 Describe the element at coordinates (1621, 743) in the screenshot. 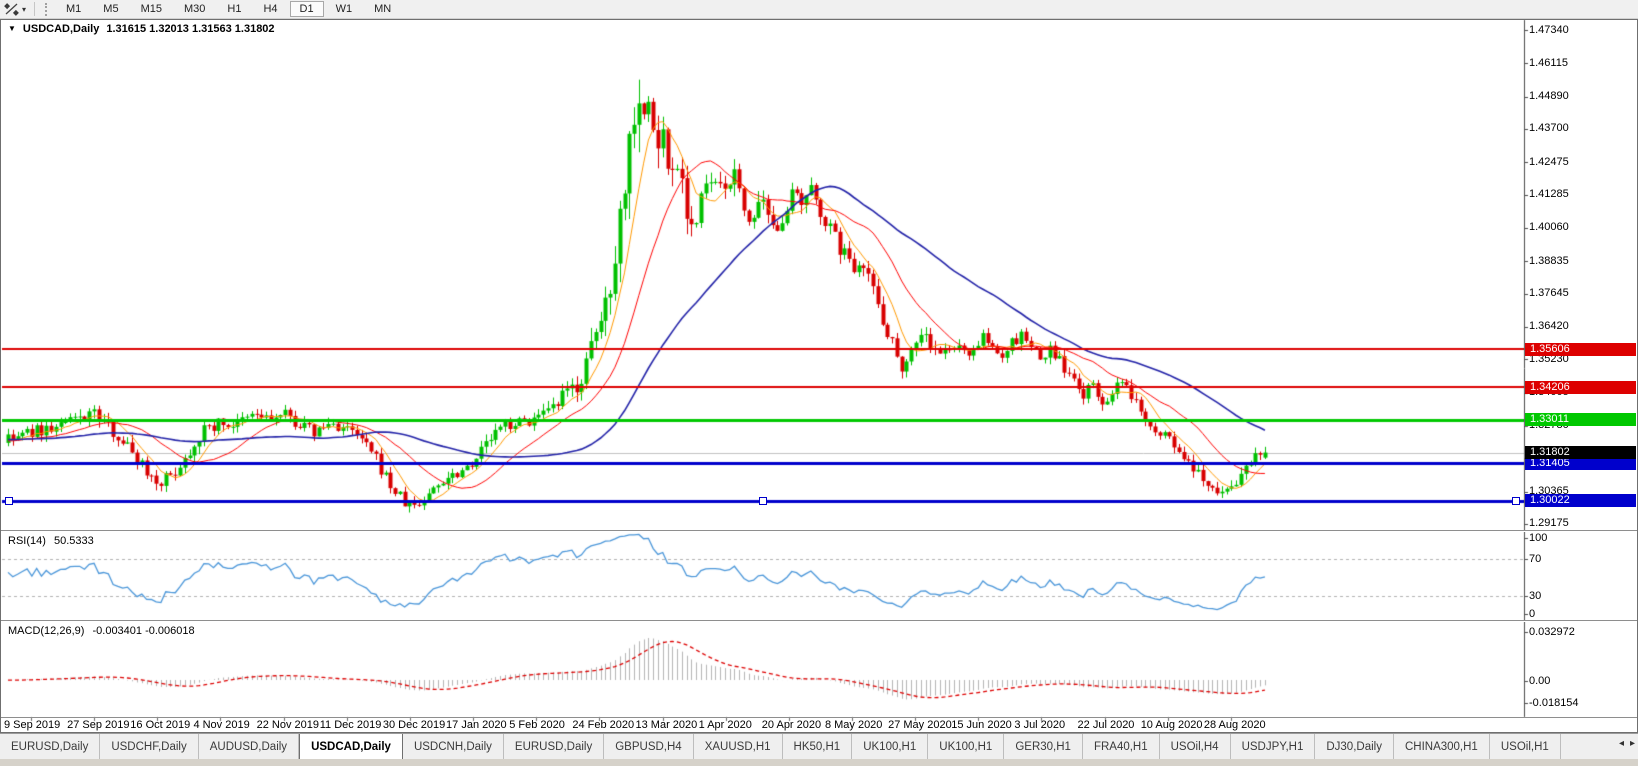

I see `tab-scroll-left-icon: ◂` at that location.